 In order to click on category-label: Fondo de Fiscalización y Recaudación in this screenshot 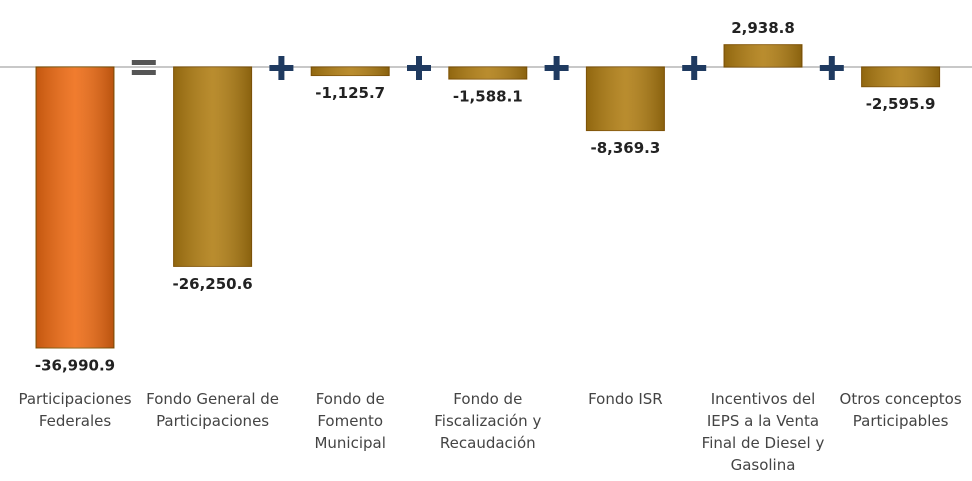, I will do `click(488, 421)`.